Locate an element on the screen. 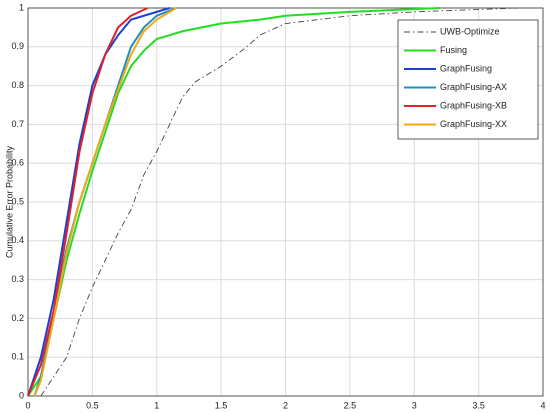 The height and width of the screenshot is (413, 550). legend-label: GraphFusing-XB is located at coordinates (473, 105).